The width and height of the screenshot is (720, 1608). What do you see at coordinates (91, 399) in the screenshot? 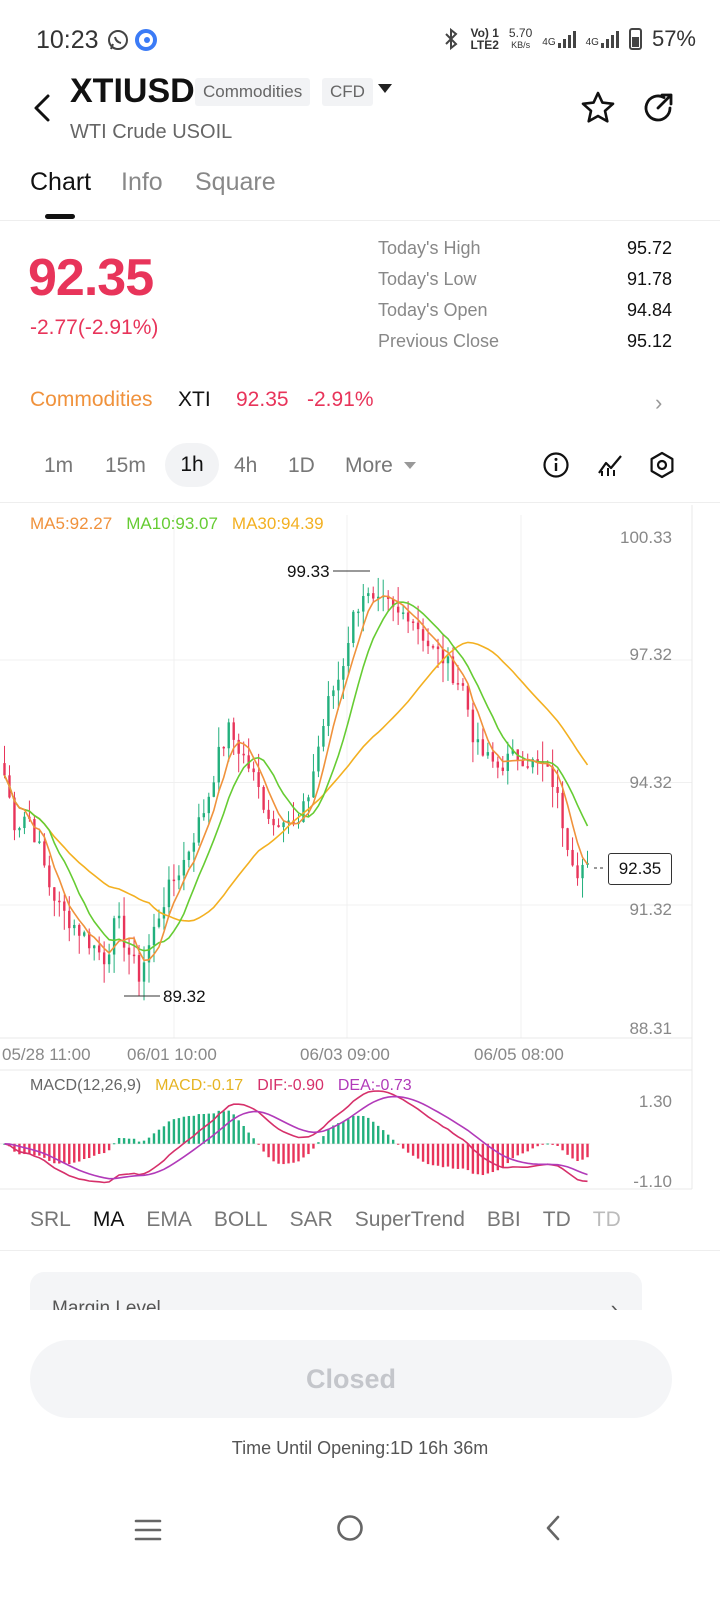
I see `commodities-link: Commodities` at bounding box center [91, 399].